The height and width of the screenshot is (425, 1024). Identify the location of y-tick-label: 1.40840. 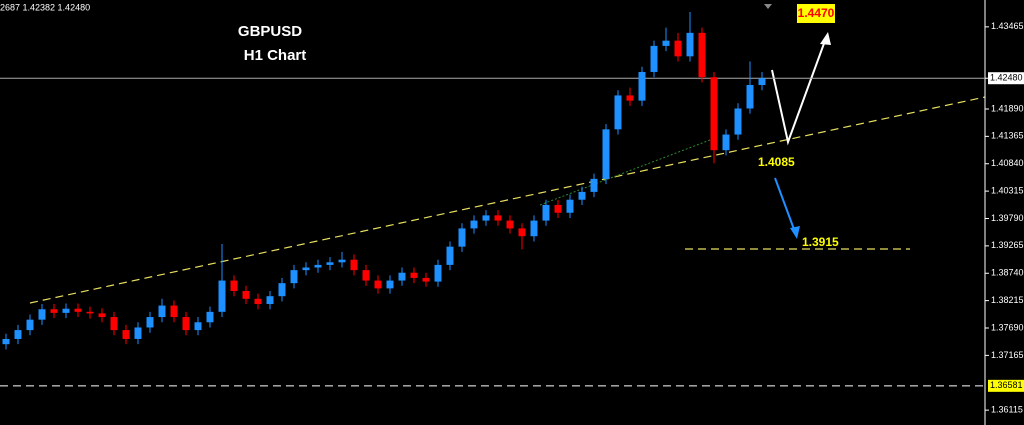
(1007, 163).